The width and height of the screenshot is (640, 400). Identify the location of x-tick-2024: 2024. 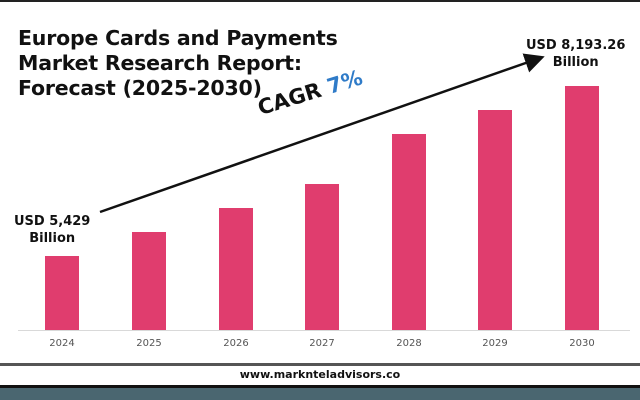
(62, 343).